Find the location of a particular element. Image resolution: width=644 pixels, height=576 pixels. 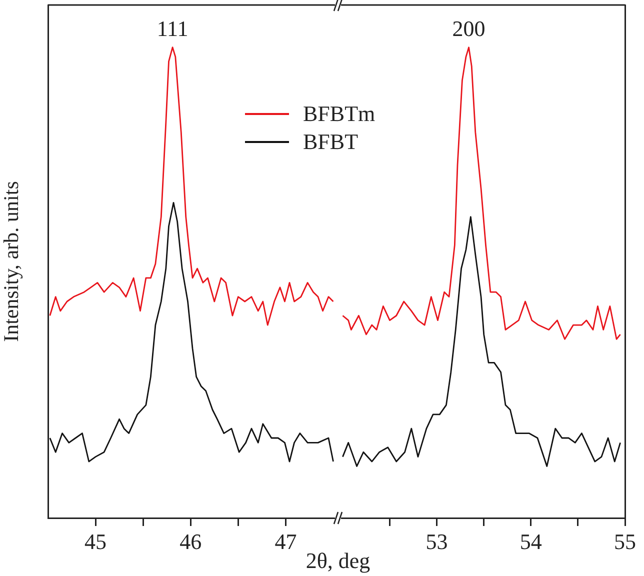

legend-label: BFBT is located at coordinates (330, 142).